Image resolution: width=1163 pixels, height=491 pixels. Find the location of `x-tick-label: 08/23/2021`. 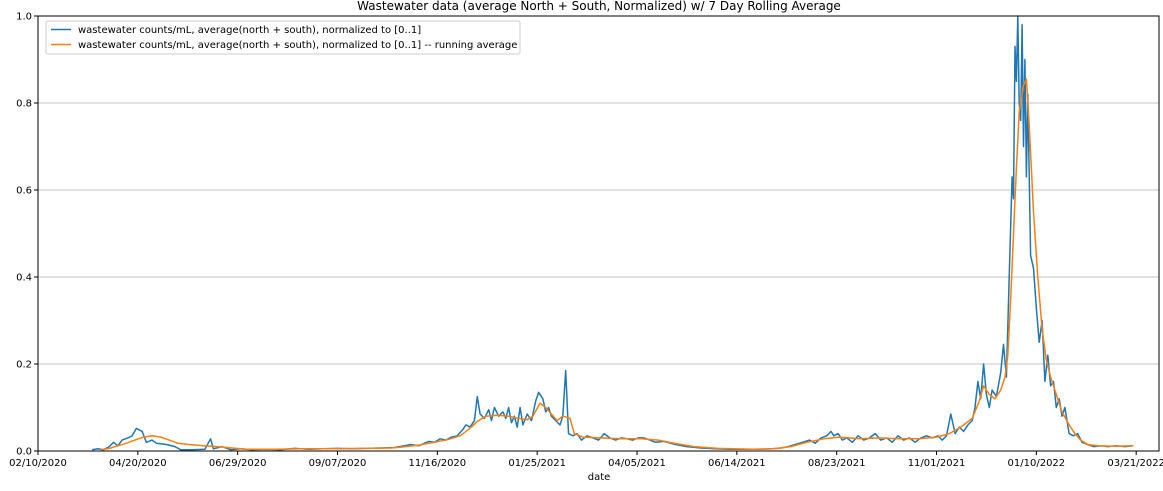

x-tick-label: 08/23/2021 is located at coordinates (837, 463).